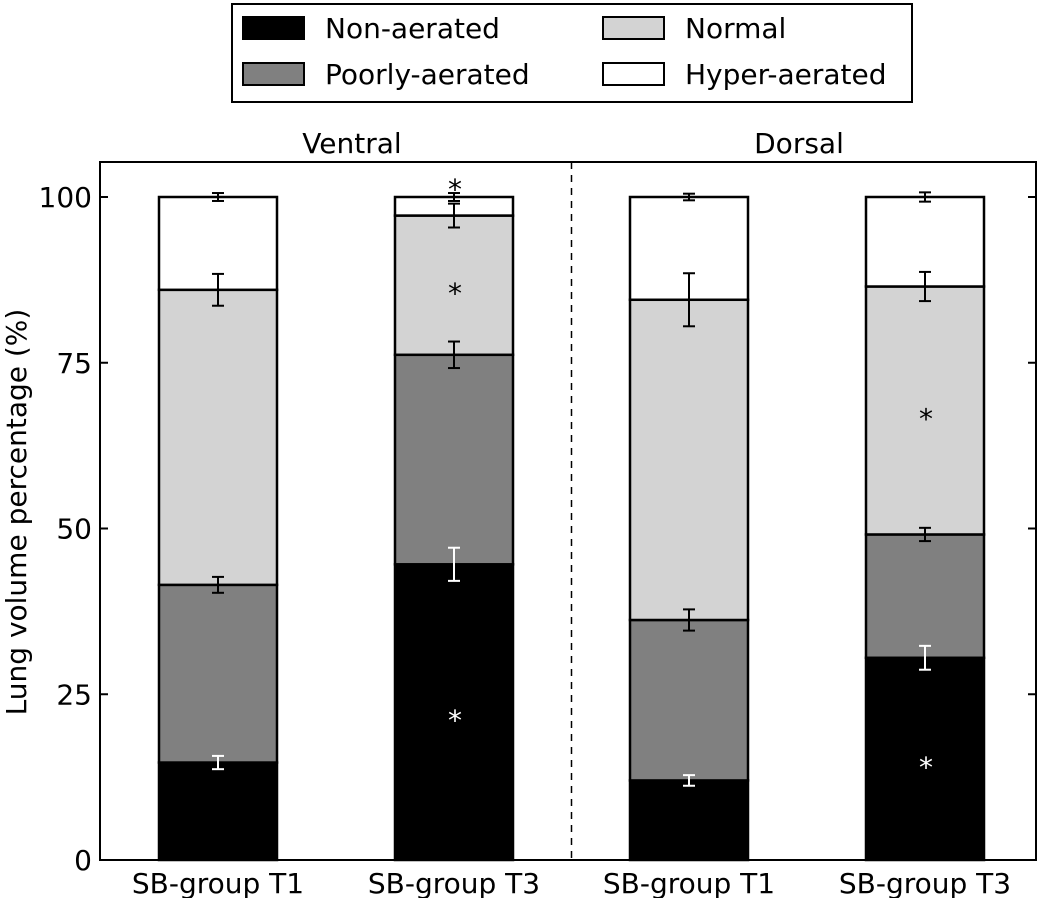 This screenshot has width=1041, height=898. I want to click on legend-label-poorly-aerated: Poorly-aerated, so click(427, 74).